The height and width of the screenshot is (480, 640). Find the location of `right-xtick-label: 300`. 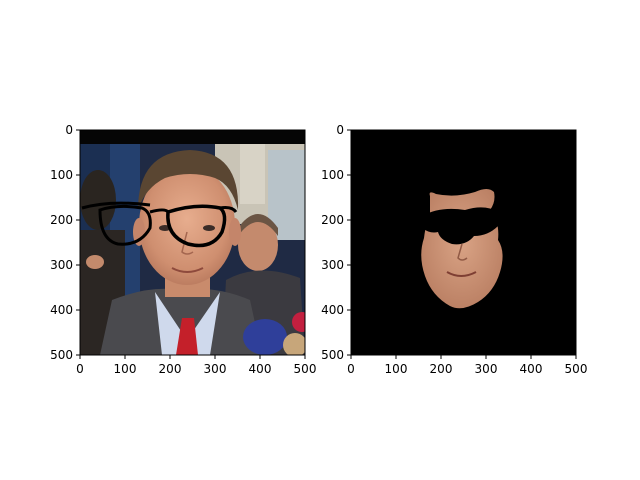

right-xtick-label: 300 is located at coordinates (486, 369).